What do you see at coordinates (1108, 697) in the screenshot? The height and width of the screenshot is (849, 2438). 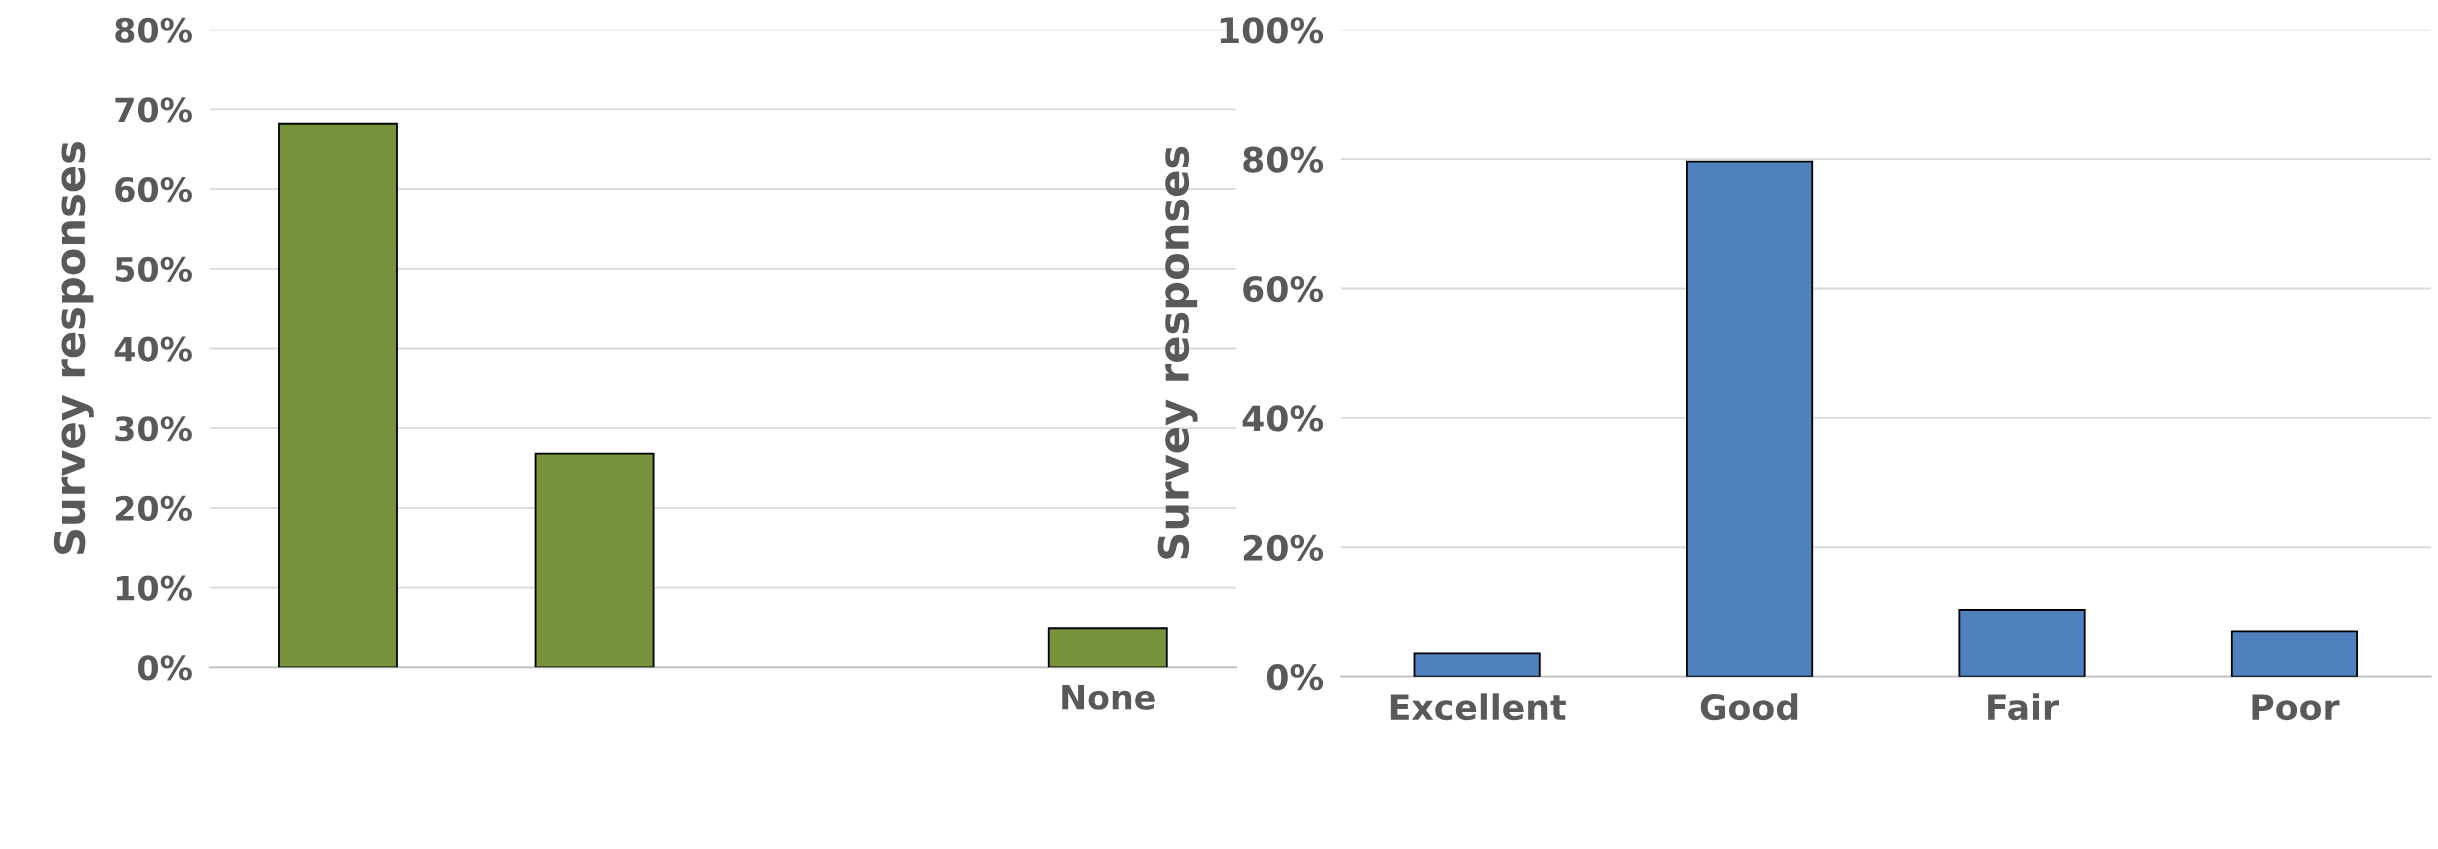 I see `x-tick-label: None` at bounding box center [1108, 697].